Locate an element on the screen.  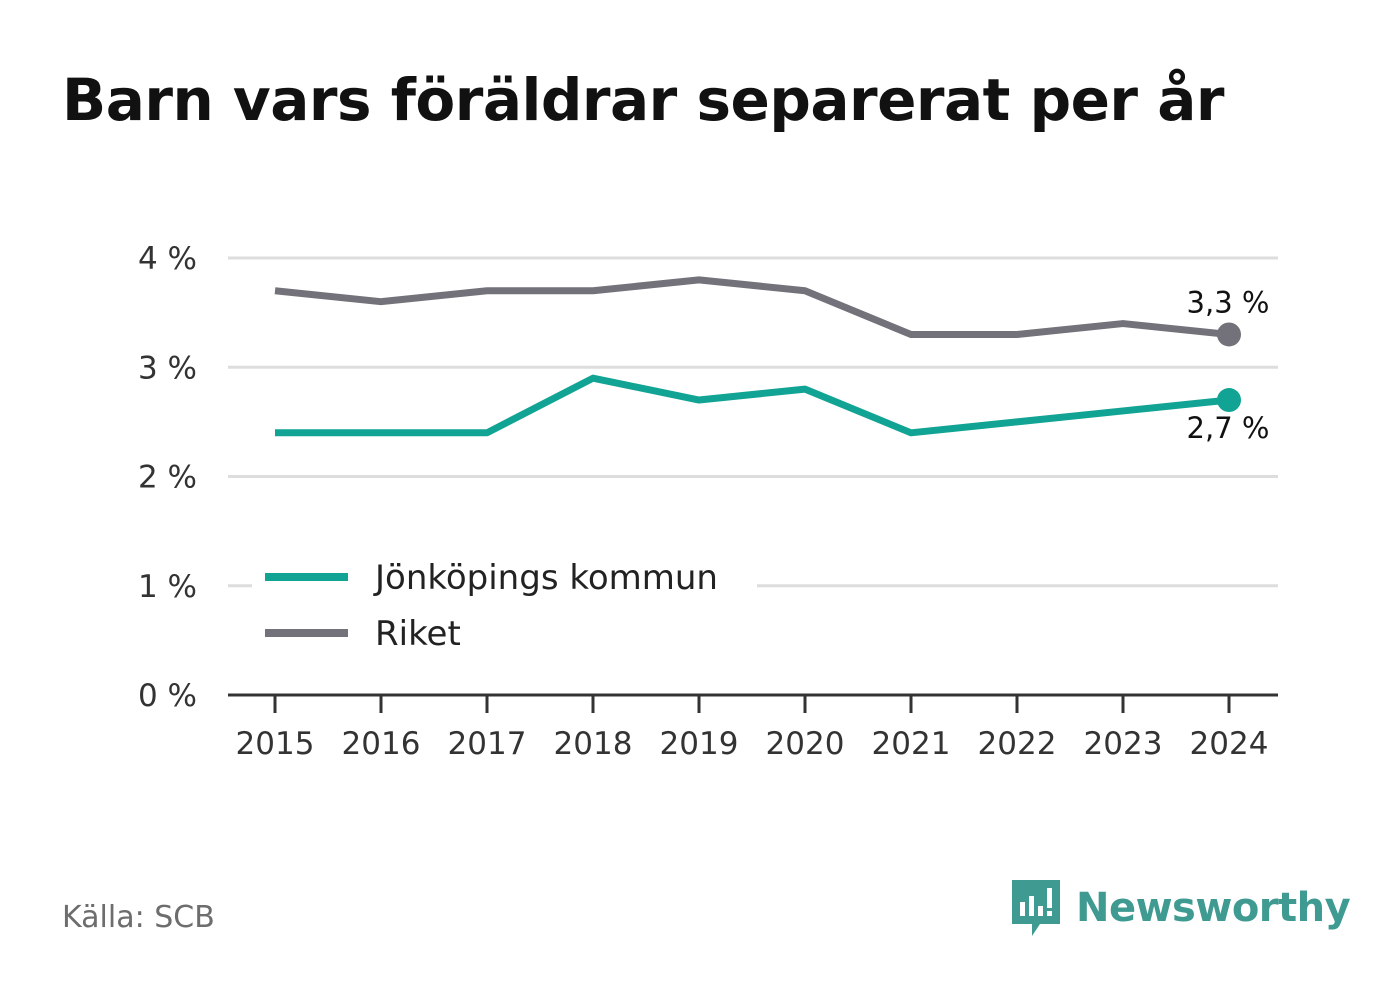
legend-label: Riket is located at coordinates (418, 634).